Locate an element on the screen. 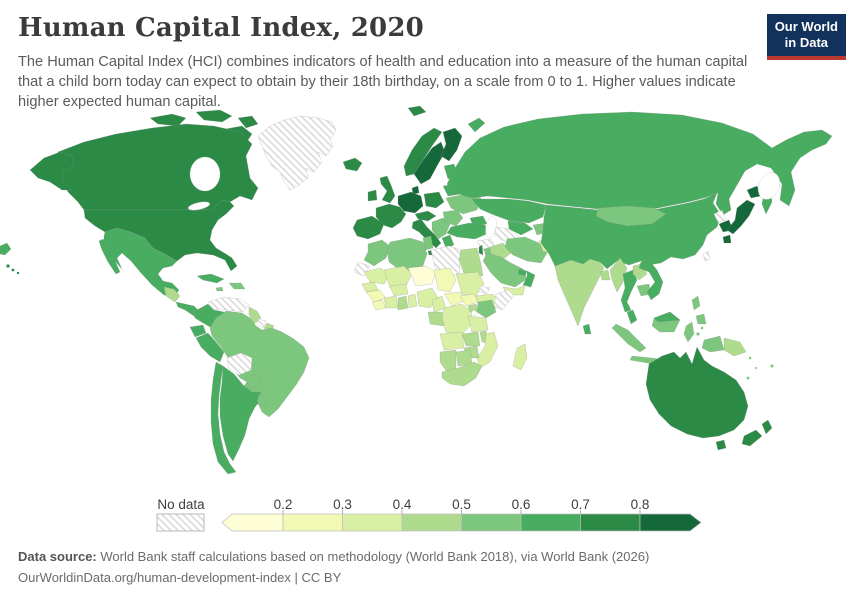  country-uruguay is located at coordinates (262, 400).